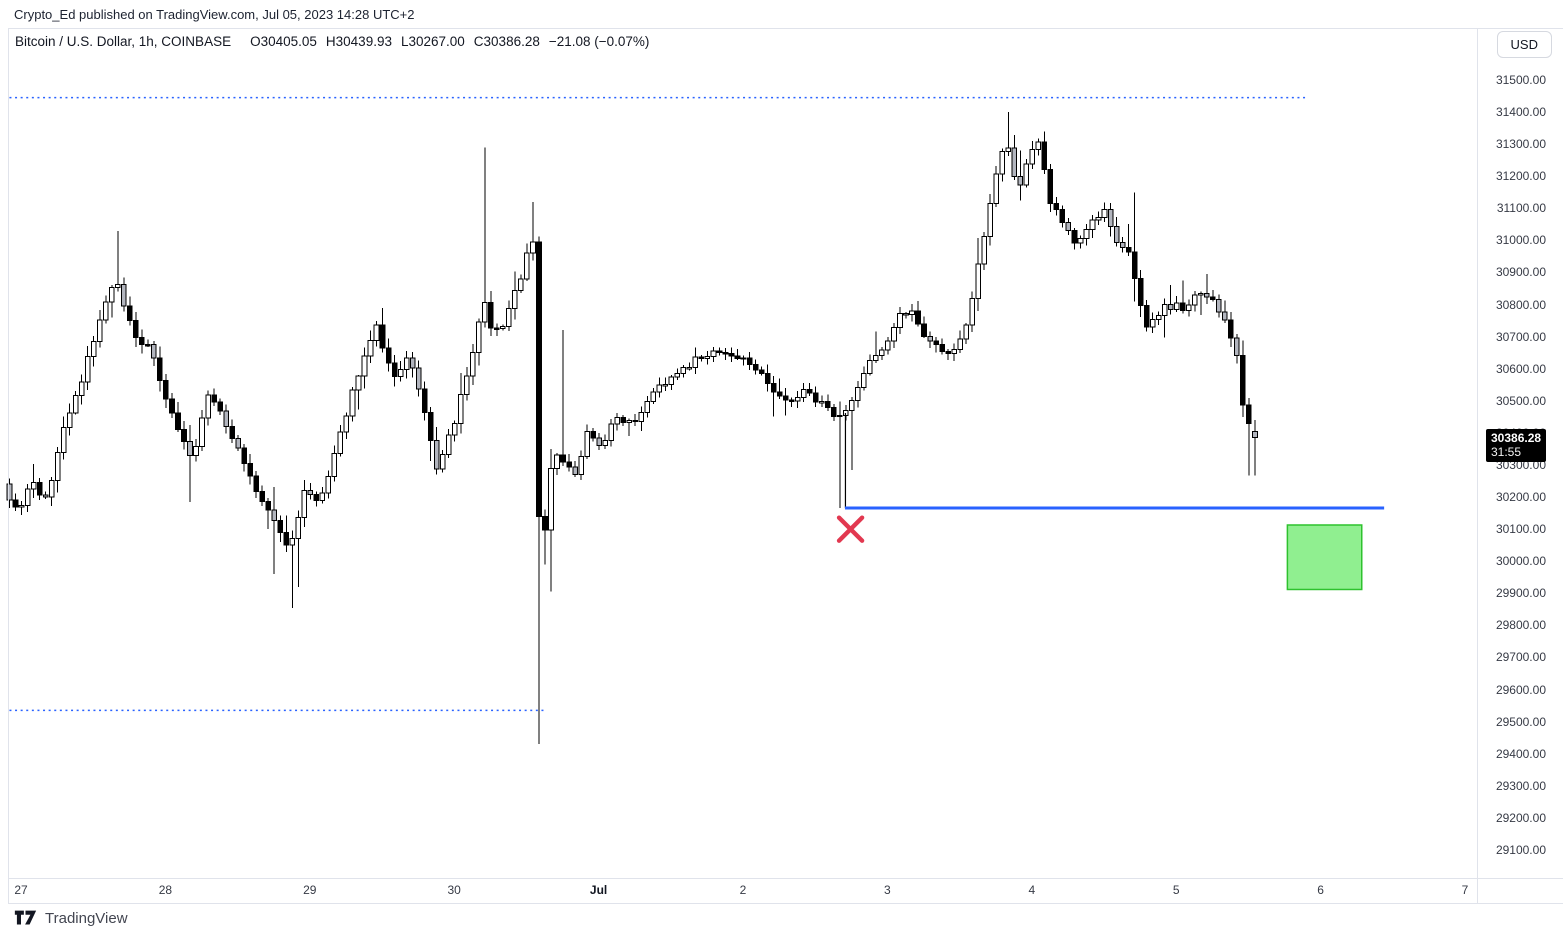 This screenshot has height=939, width=1563. I want to click on price-tick-label: 29900.00, so click(1520, 593).